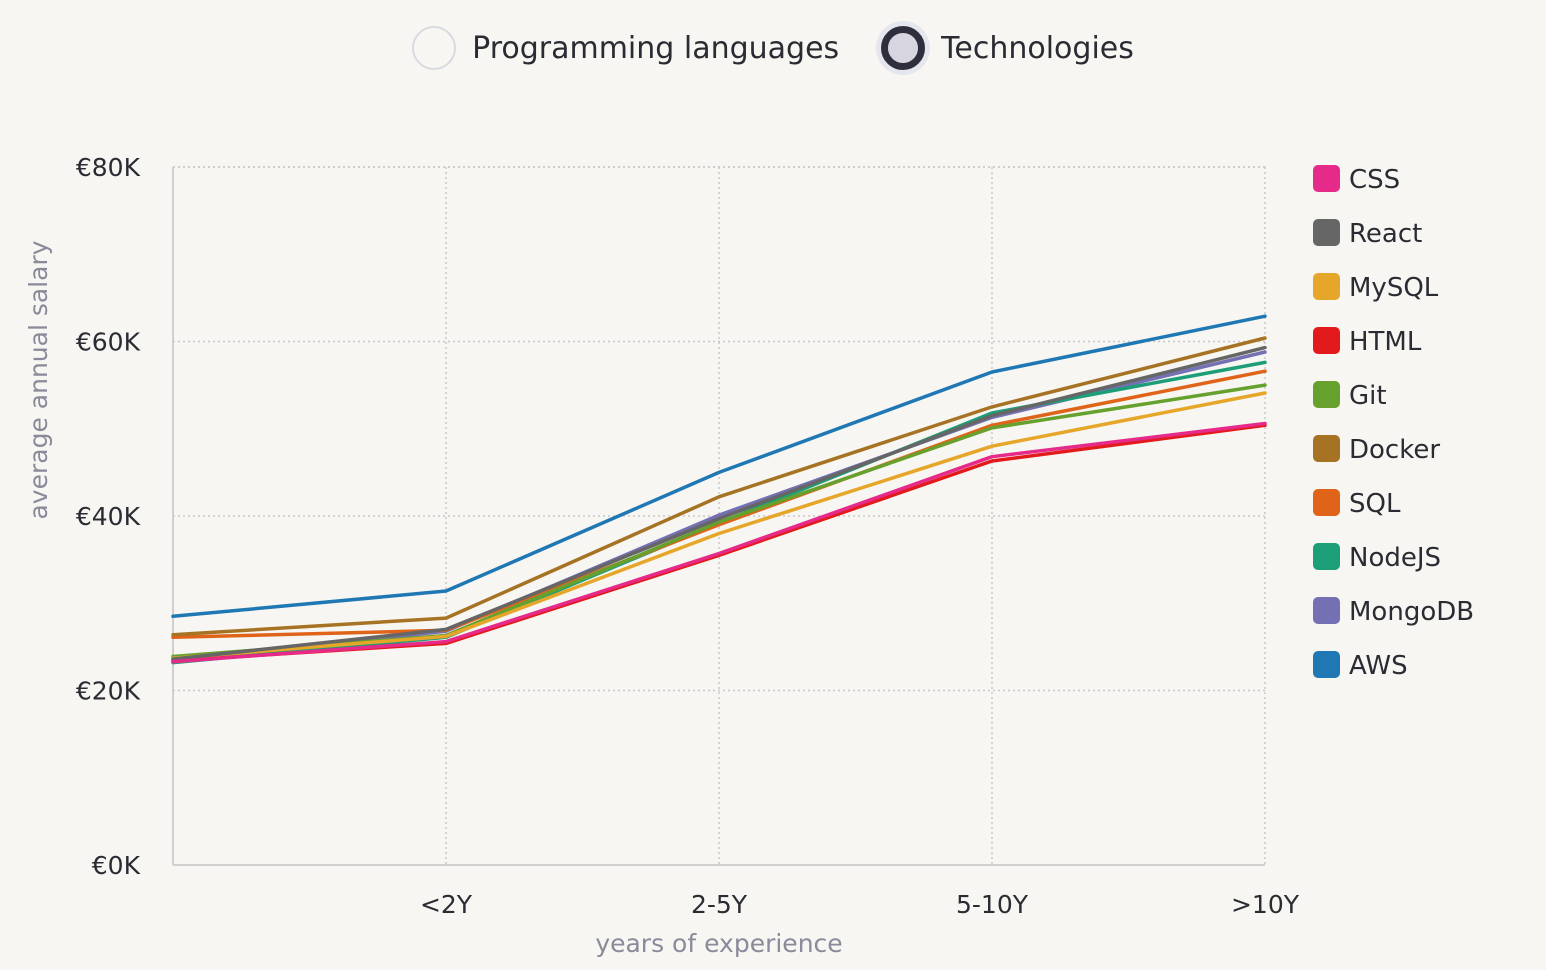  Describe the element at coordinates (1265, 904) in the screenshot. I see `x-tick-label: >10Y` at that location.